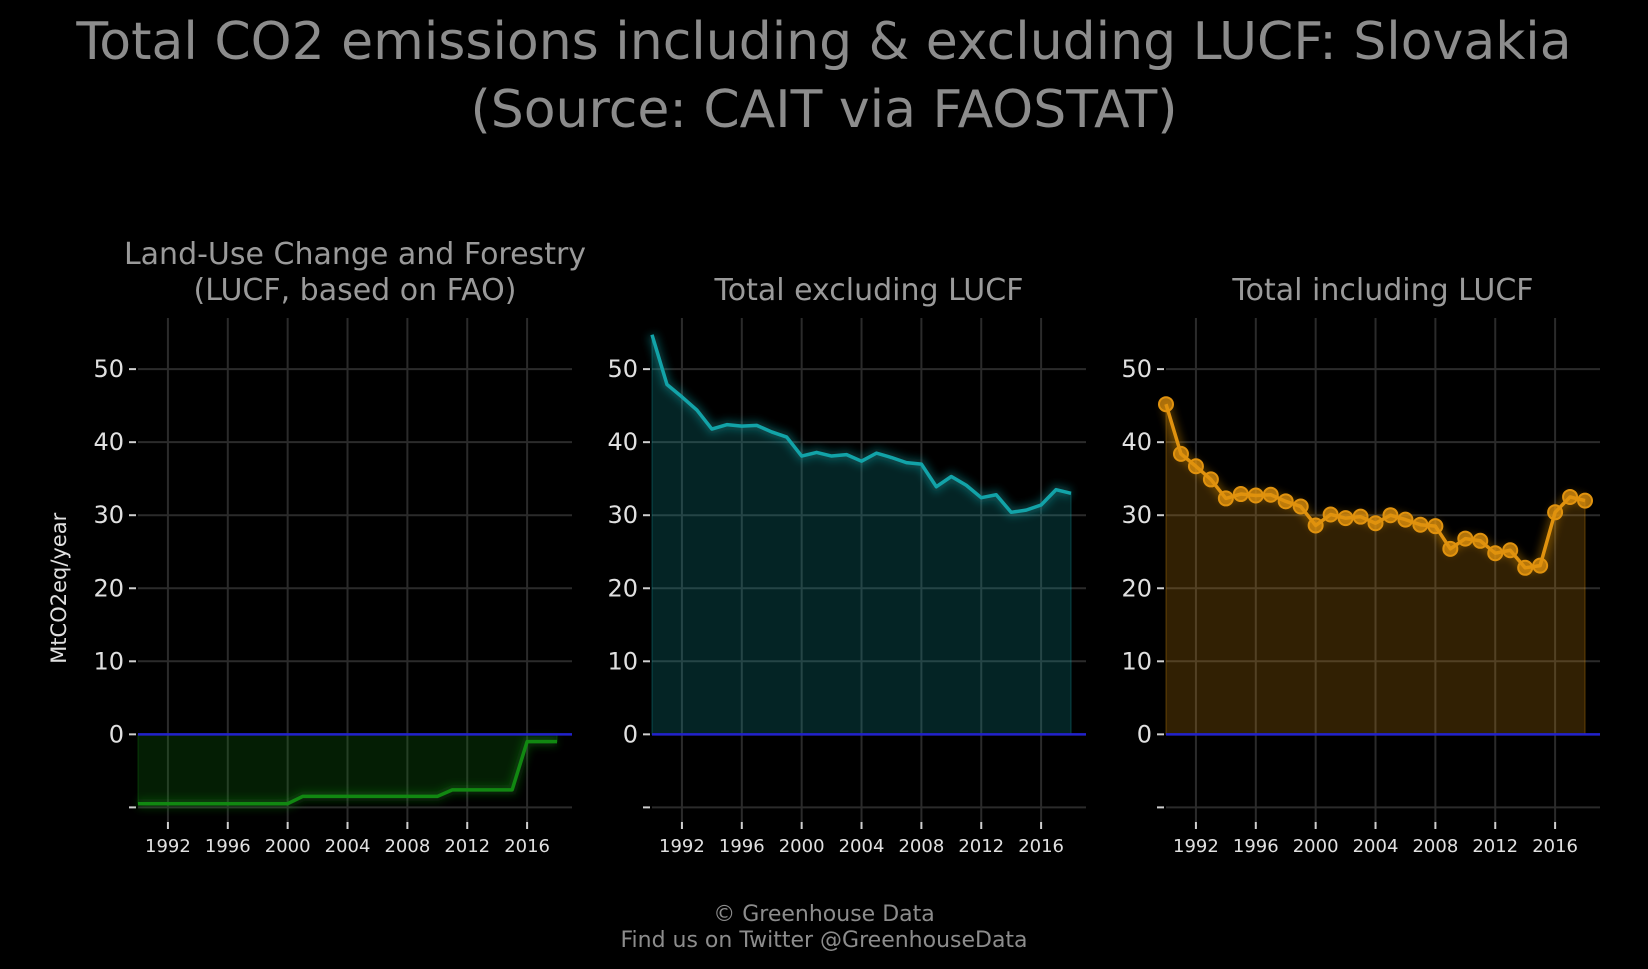 The image size is (1648, 969). Describe the element at coordinates (824, 941) in the screenshot. I see `footer-twitter: Find us on Twitter @GreenhouseData` at that location.